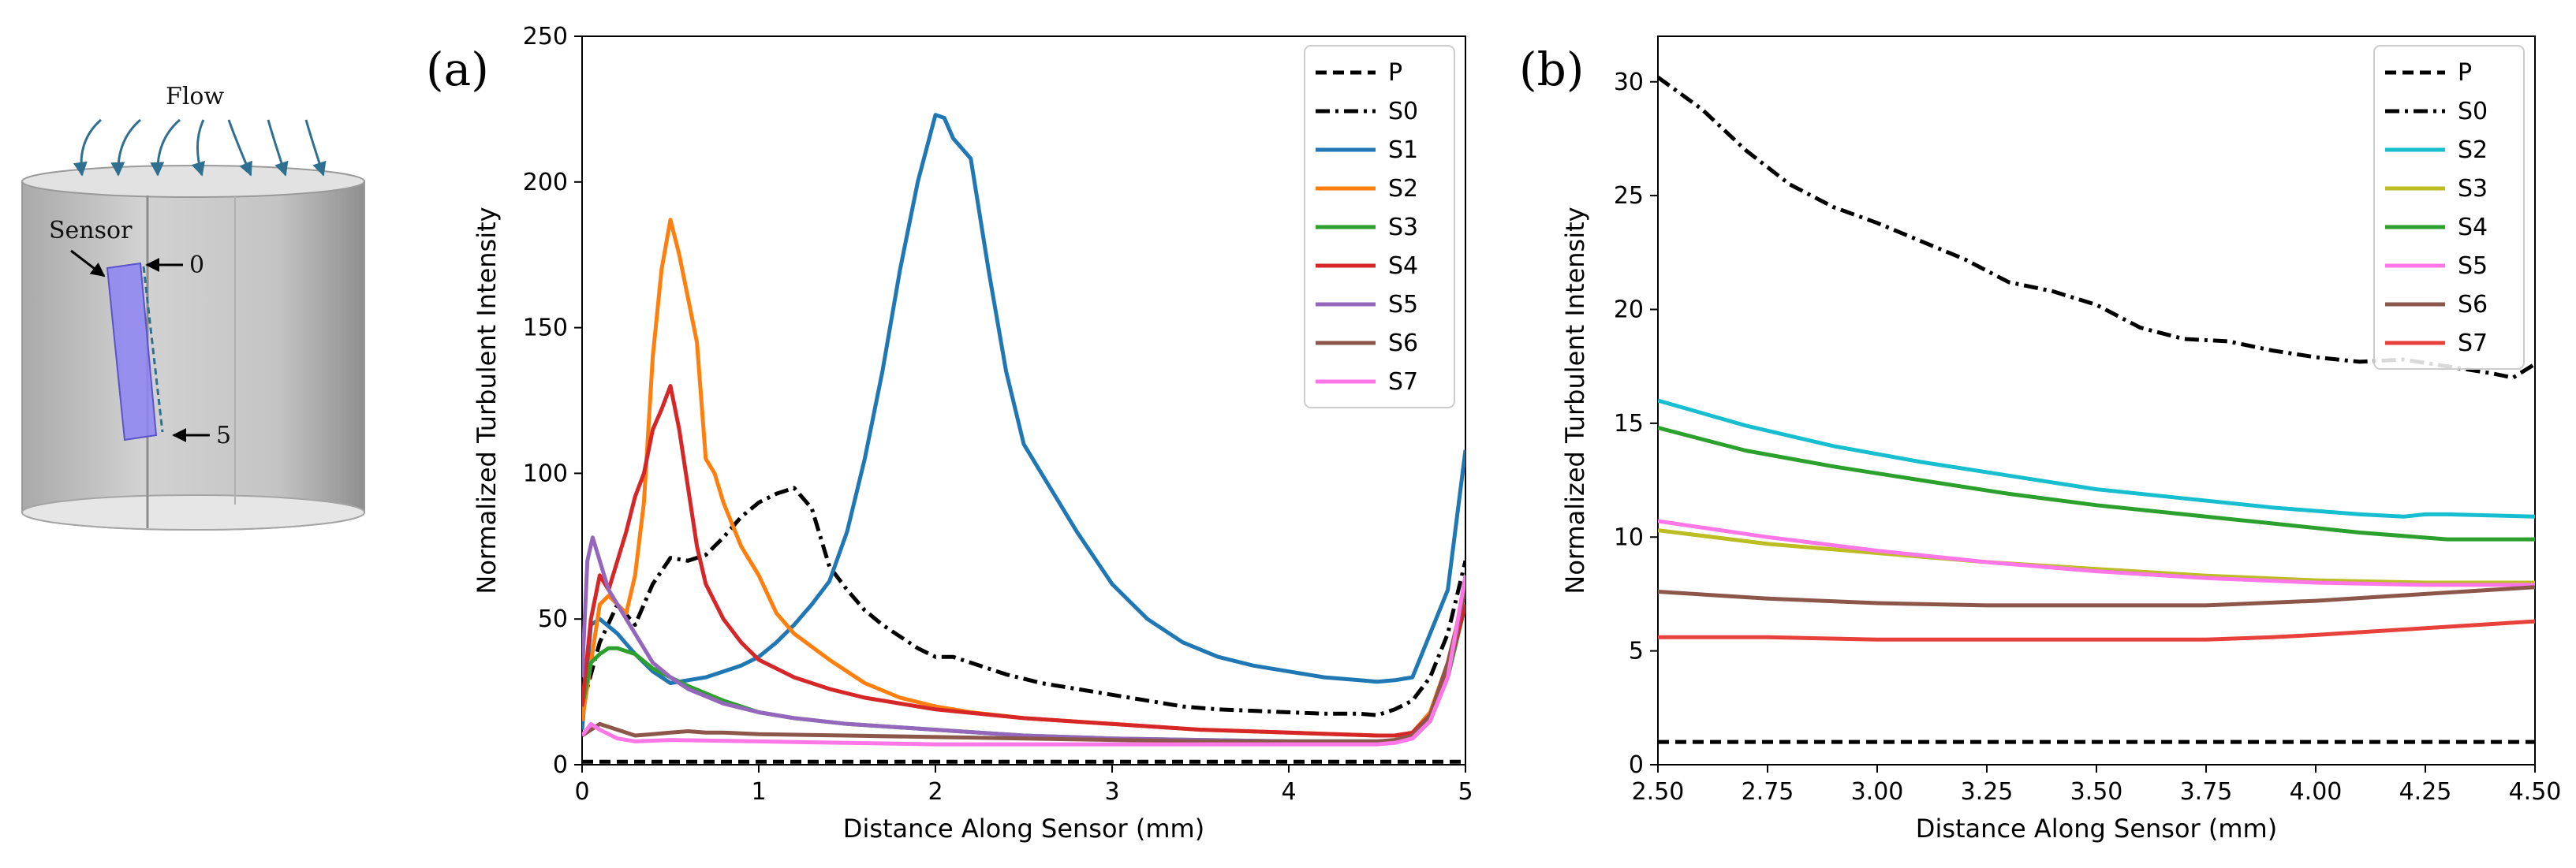 The width and height of the screenshot is (2576, 868). Describe the element at coordinates (1403, 150) in the screenshot. I see `legend-label-a-s1: S1` at that location.